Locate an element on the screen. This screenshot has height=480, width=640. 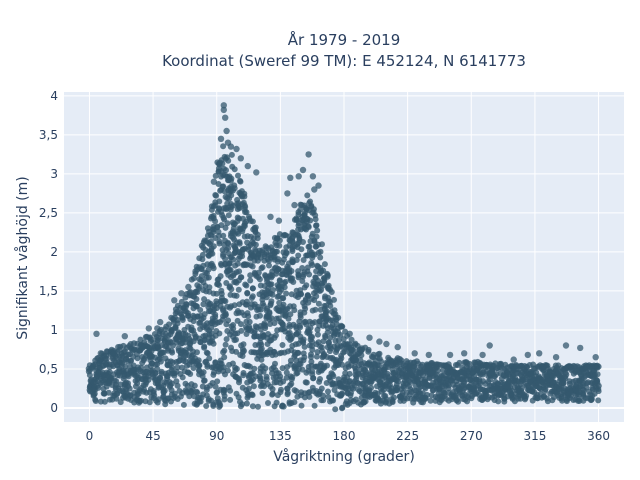
chart-title: År 1979 - 2019 is located at coordinates (344, 39).